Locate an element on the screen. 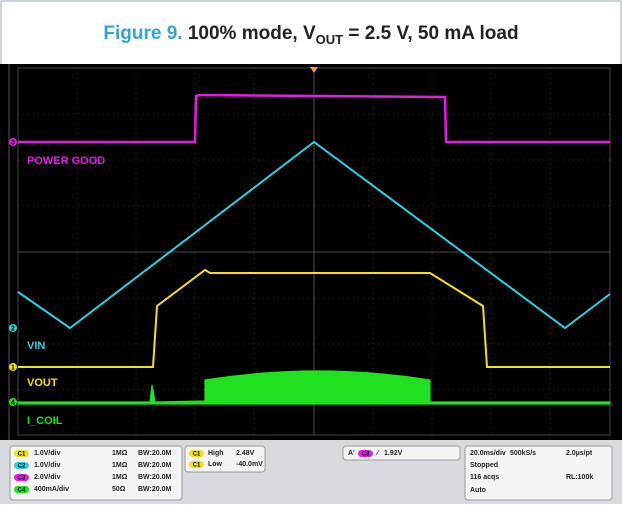 The width and height of the screenshot is (622, 509). status-text: High is located at coordinates (216, 453).